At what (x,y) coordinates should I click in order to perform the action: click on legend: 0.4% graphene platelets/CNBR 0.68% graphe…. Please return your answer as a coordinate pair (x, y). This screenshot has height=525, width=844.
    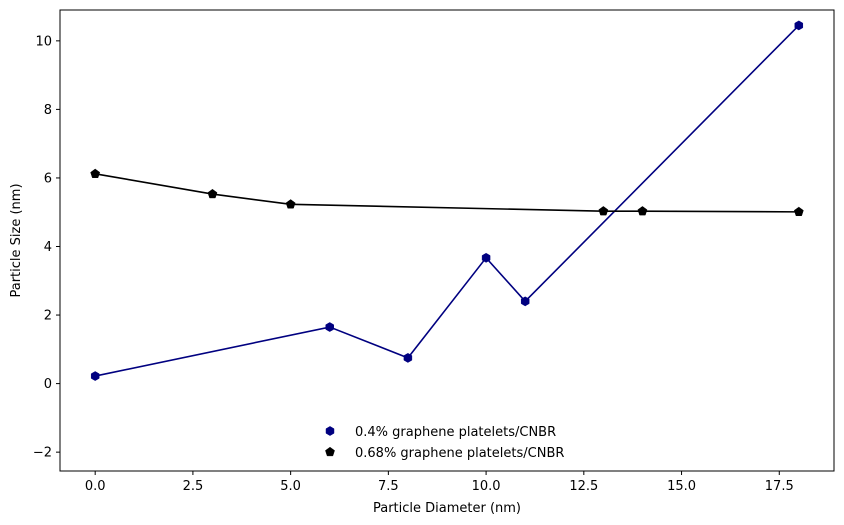
    Looking at the image, I should click on (444, 443).